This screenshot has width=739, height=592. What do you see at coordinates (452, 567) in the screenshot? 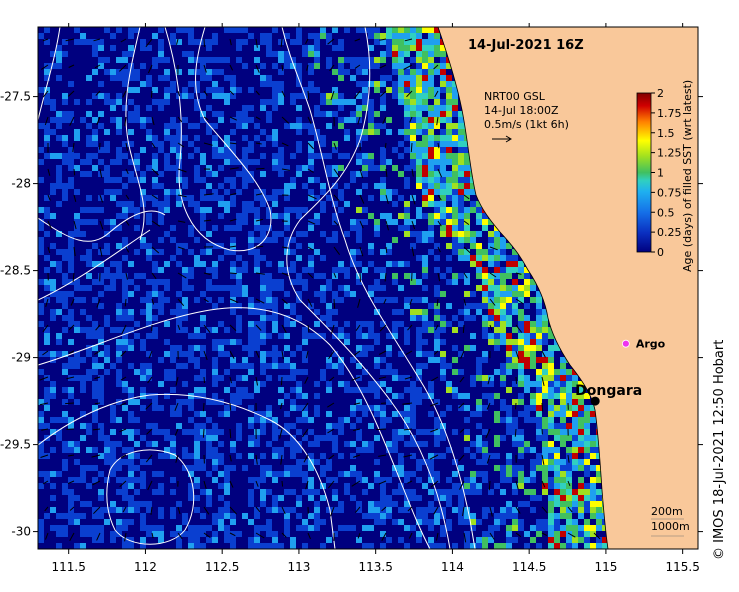
I see `x-tick-label: 114` at bounding box center [452, 567].